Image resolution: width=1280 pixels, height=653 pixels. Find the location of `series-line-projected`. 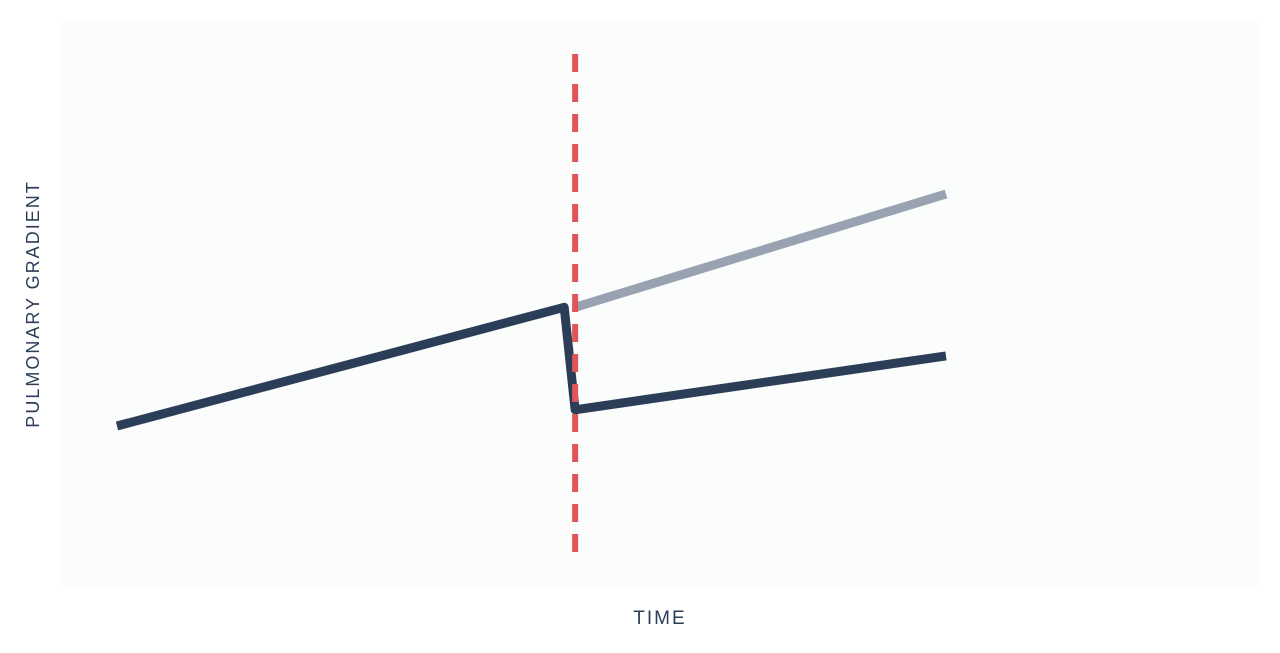

series-line-projected is located at coordinates (760, 250).